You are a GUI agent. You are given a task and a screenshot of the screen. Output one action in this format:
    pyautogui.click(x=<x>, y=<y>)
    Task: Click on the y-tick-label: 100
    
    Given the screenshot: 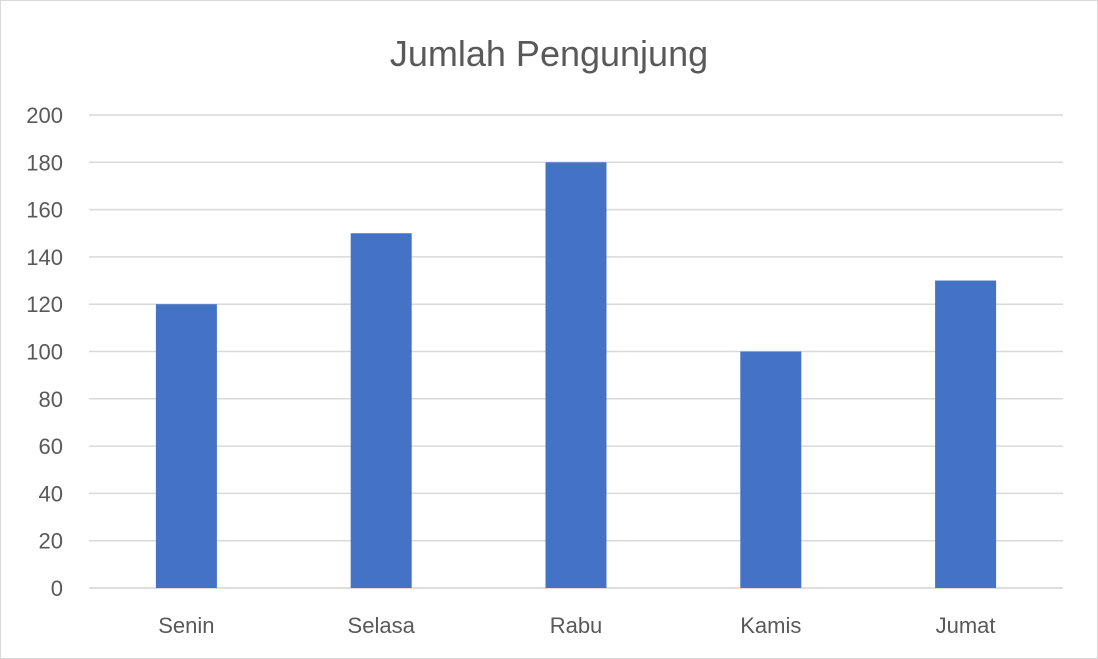 What is the action you would take?
    pyautogui.click(x=44, y=352)
    